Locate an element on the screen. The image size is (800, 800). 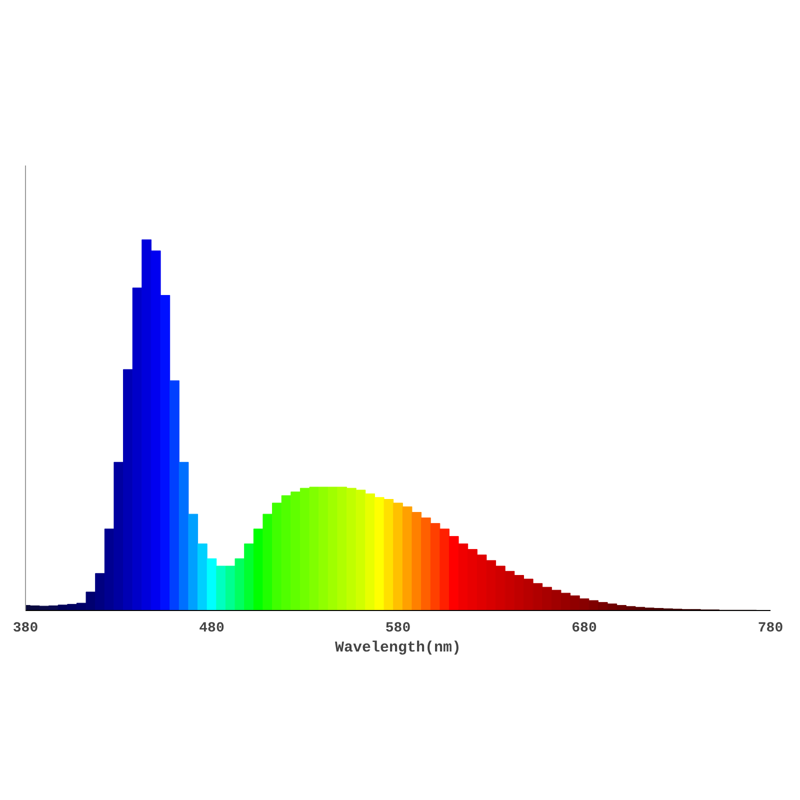
x-tick-label: 680 is located at coordinates (584, 628).